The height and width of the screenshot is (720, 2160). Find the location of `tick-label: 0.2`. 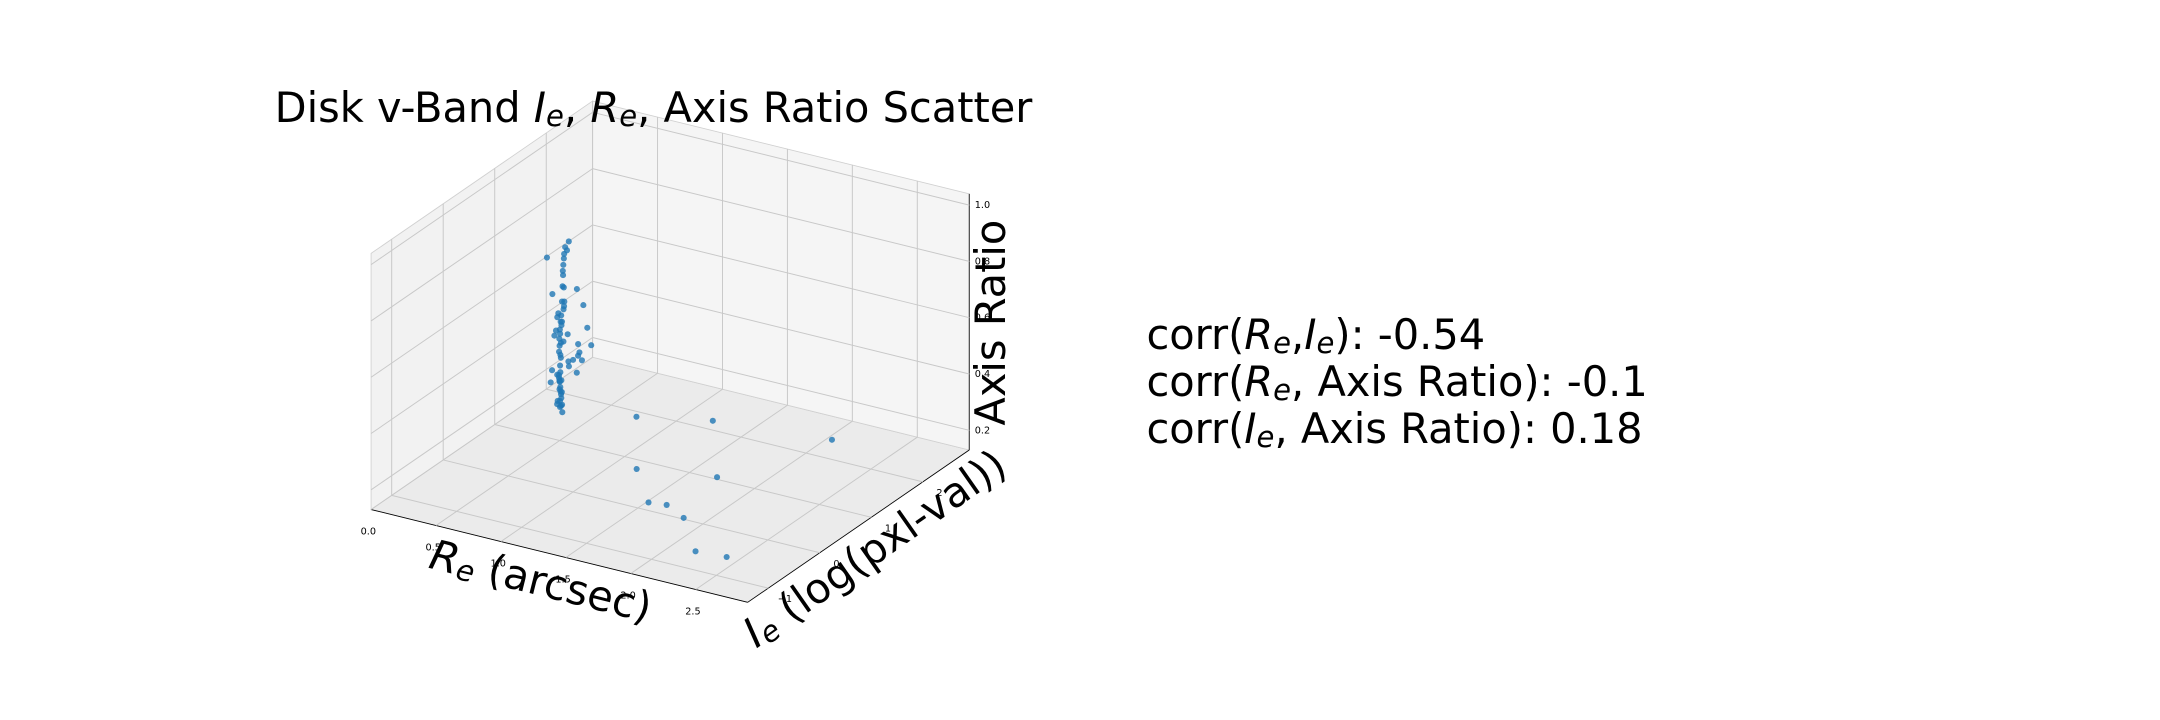

tick-label: 0.2 is located at coordinates (982, 430).